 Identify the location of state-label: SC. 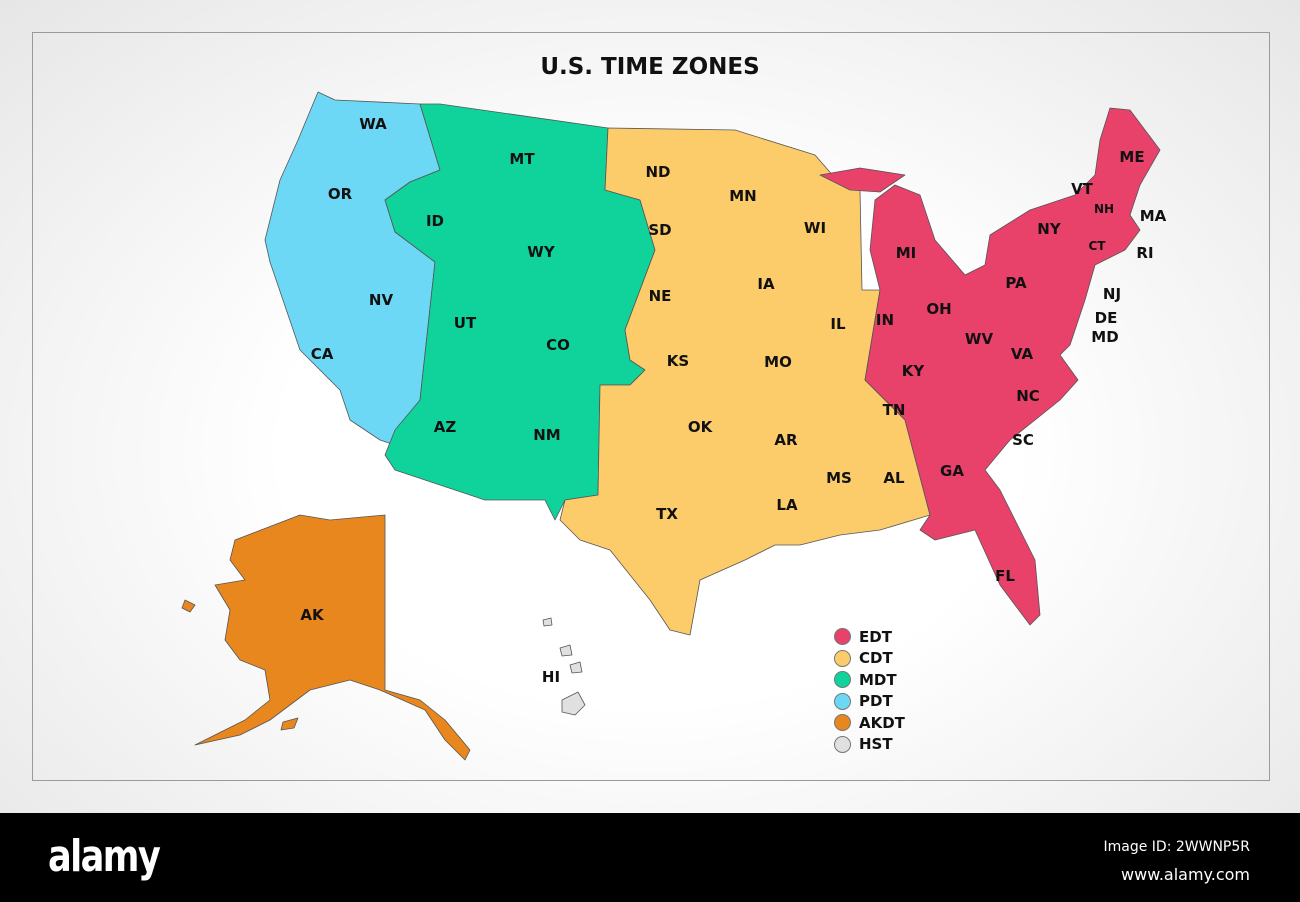
(1023, 440).